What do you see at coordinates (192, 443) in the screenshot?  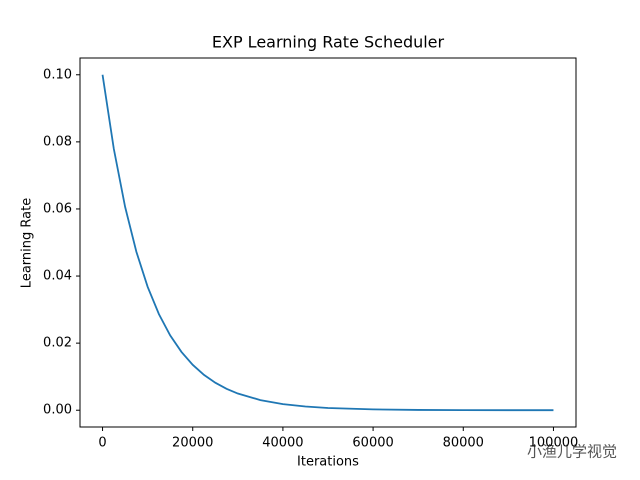 I see `x-tick-label: 20000` at bounding box center [192, 443].